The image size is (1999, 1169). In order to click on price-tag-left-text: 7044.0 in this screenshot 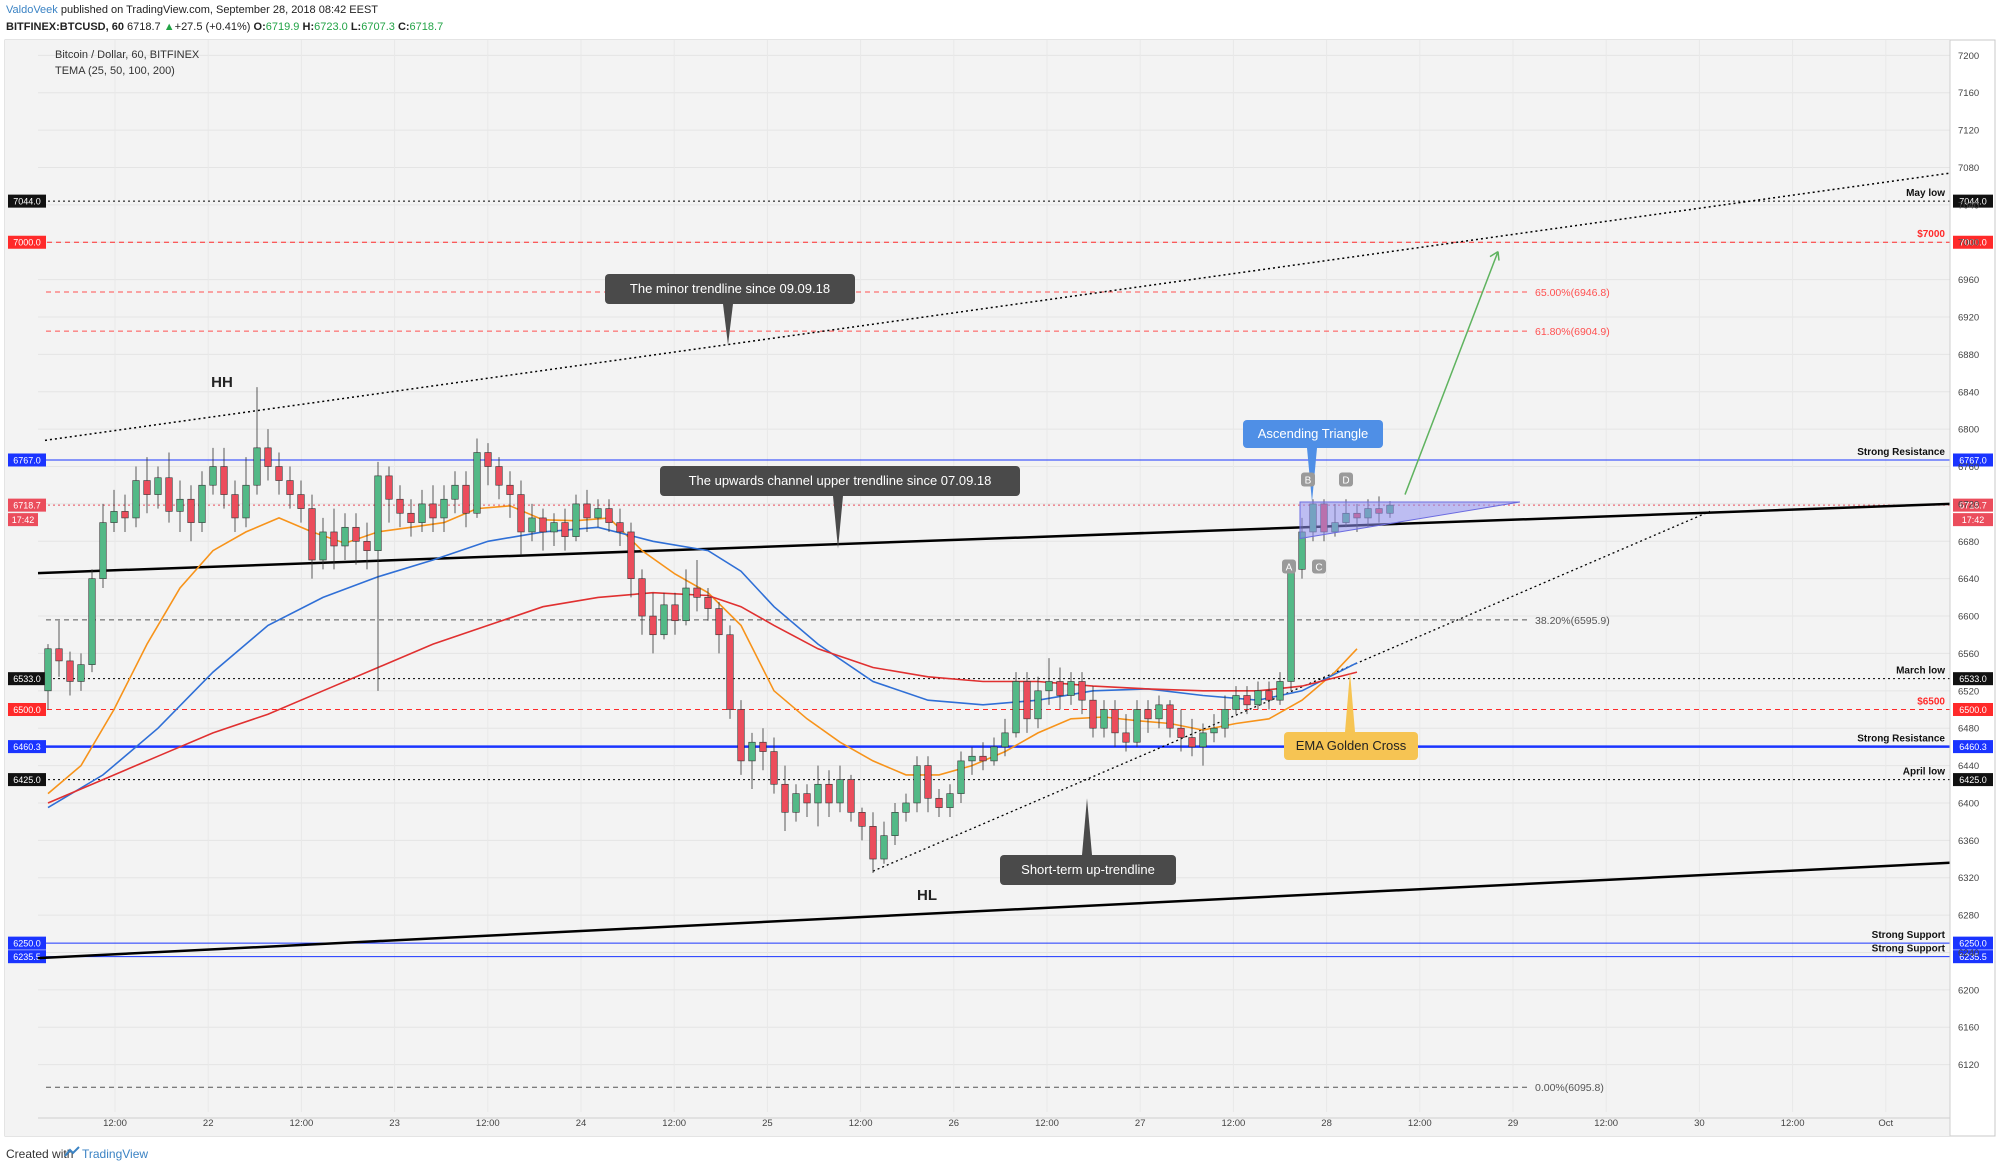, I will do `click(27, 202)`.